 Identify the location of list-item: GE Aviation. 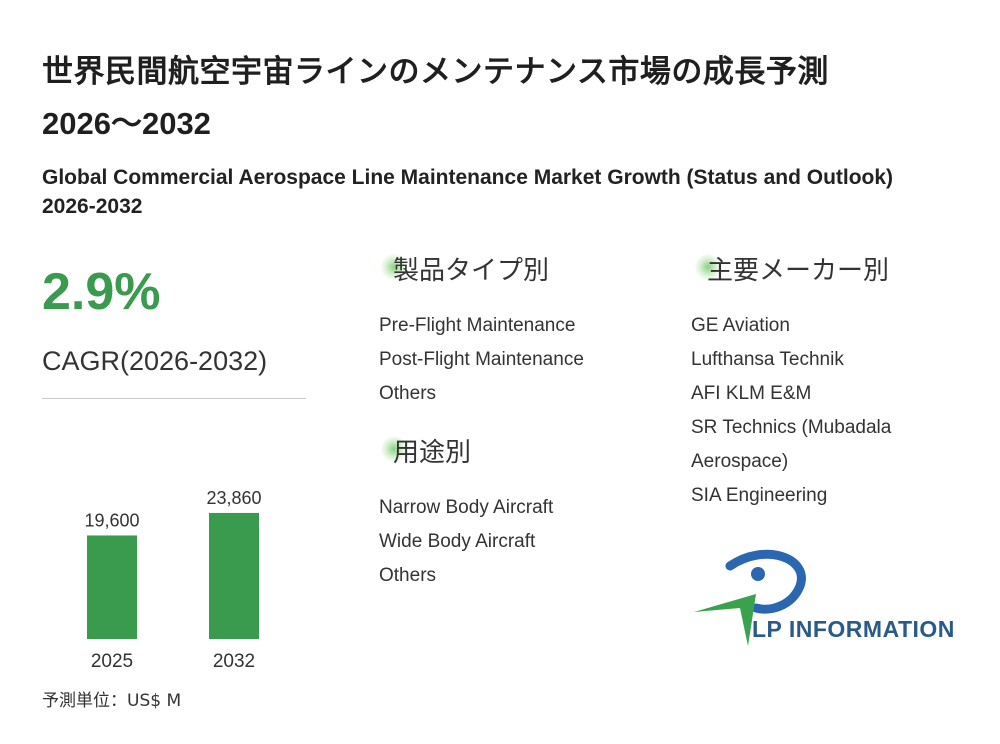
(740, 325).